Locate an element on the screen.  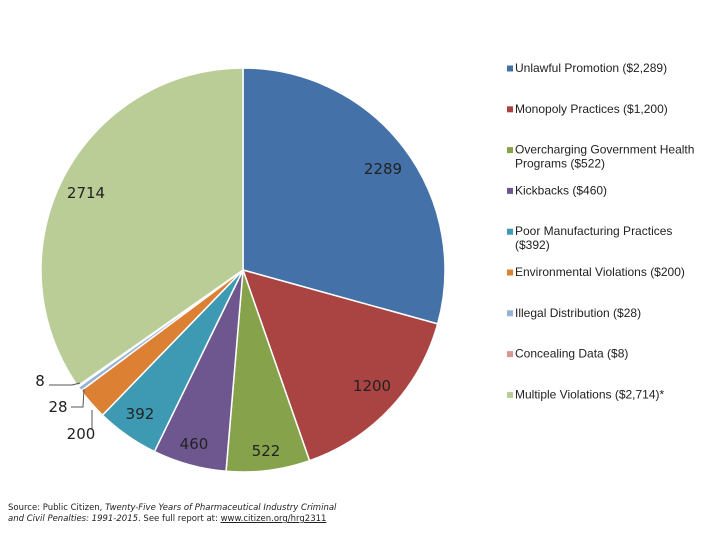
leader-lines is located at coordinates (71, 406).